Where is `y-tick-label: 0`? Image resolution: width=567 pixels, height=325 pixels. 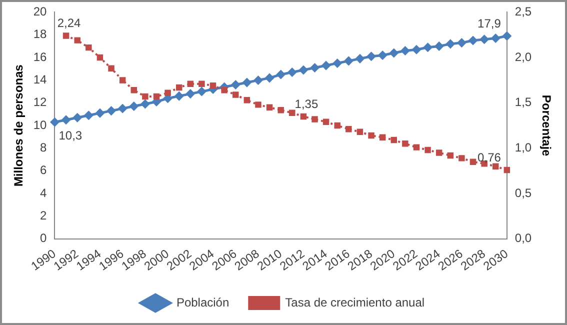 y-tick-label: 0 is located at coordinates (44, 238).